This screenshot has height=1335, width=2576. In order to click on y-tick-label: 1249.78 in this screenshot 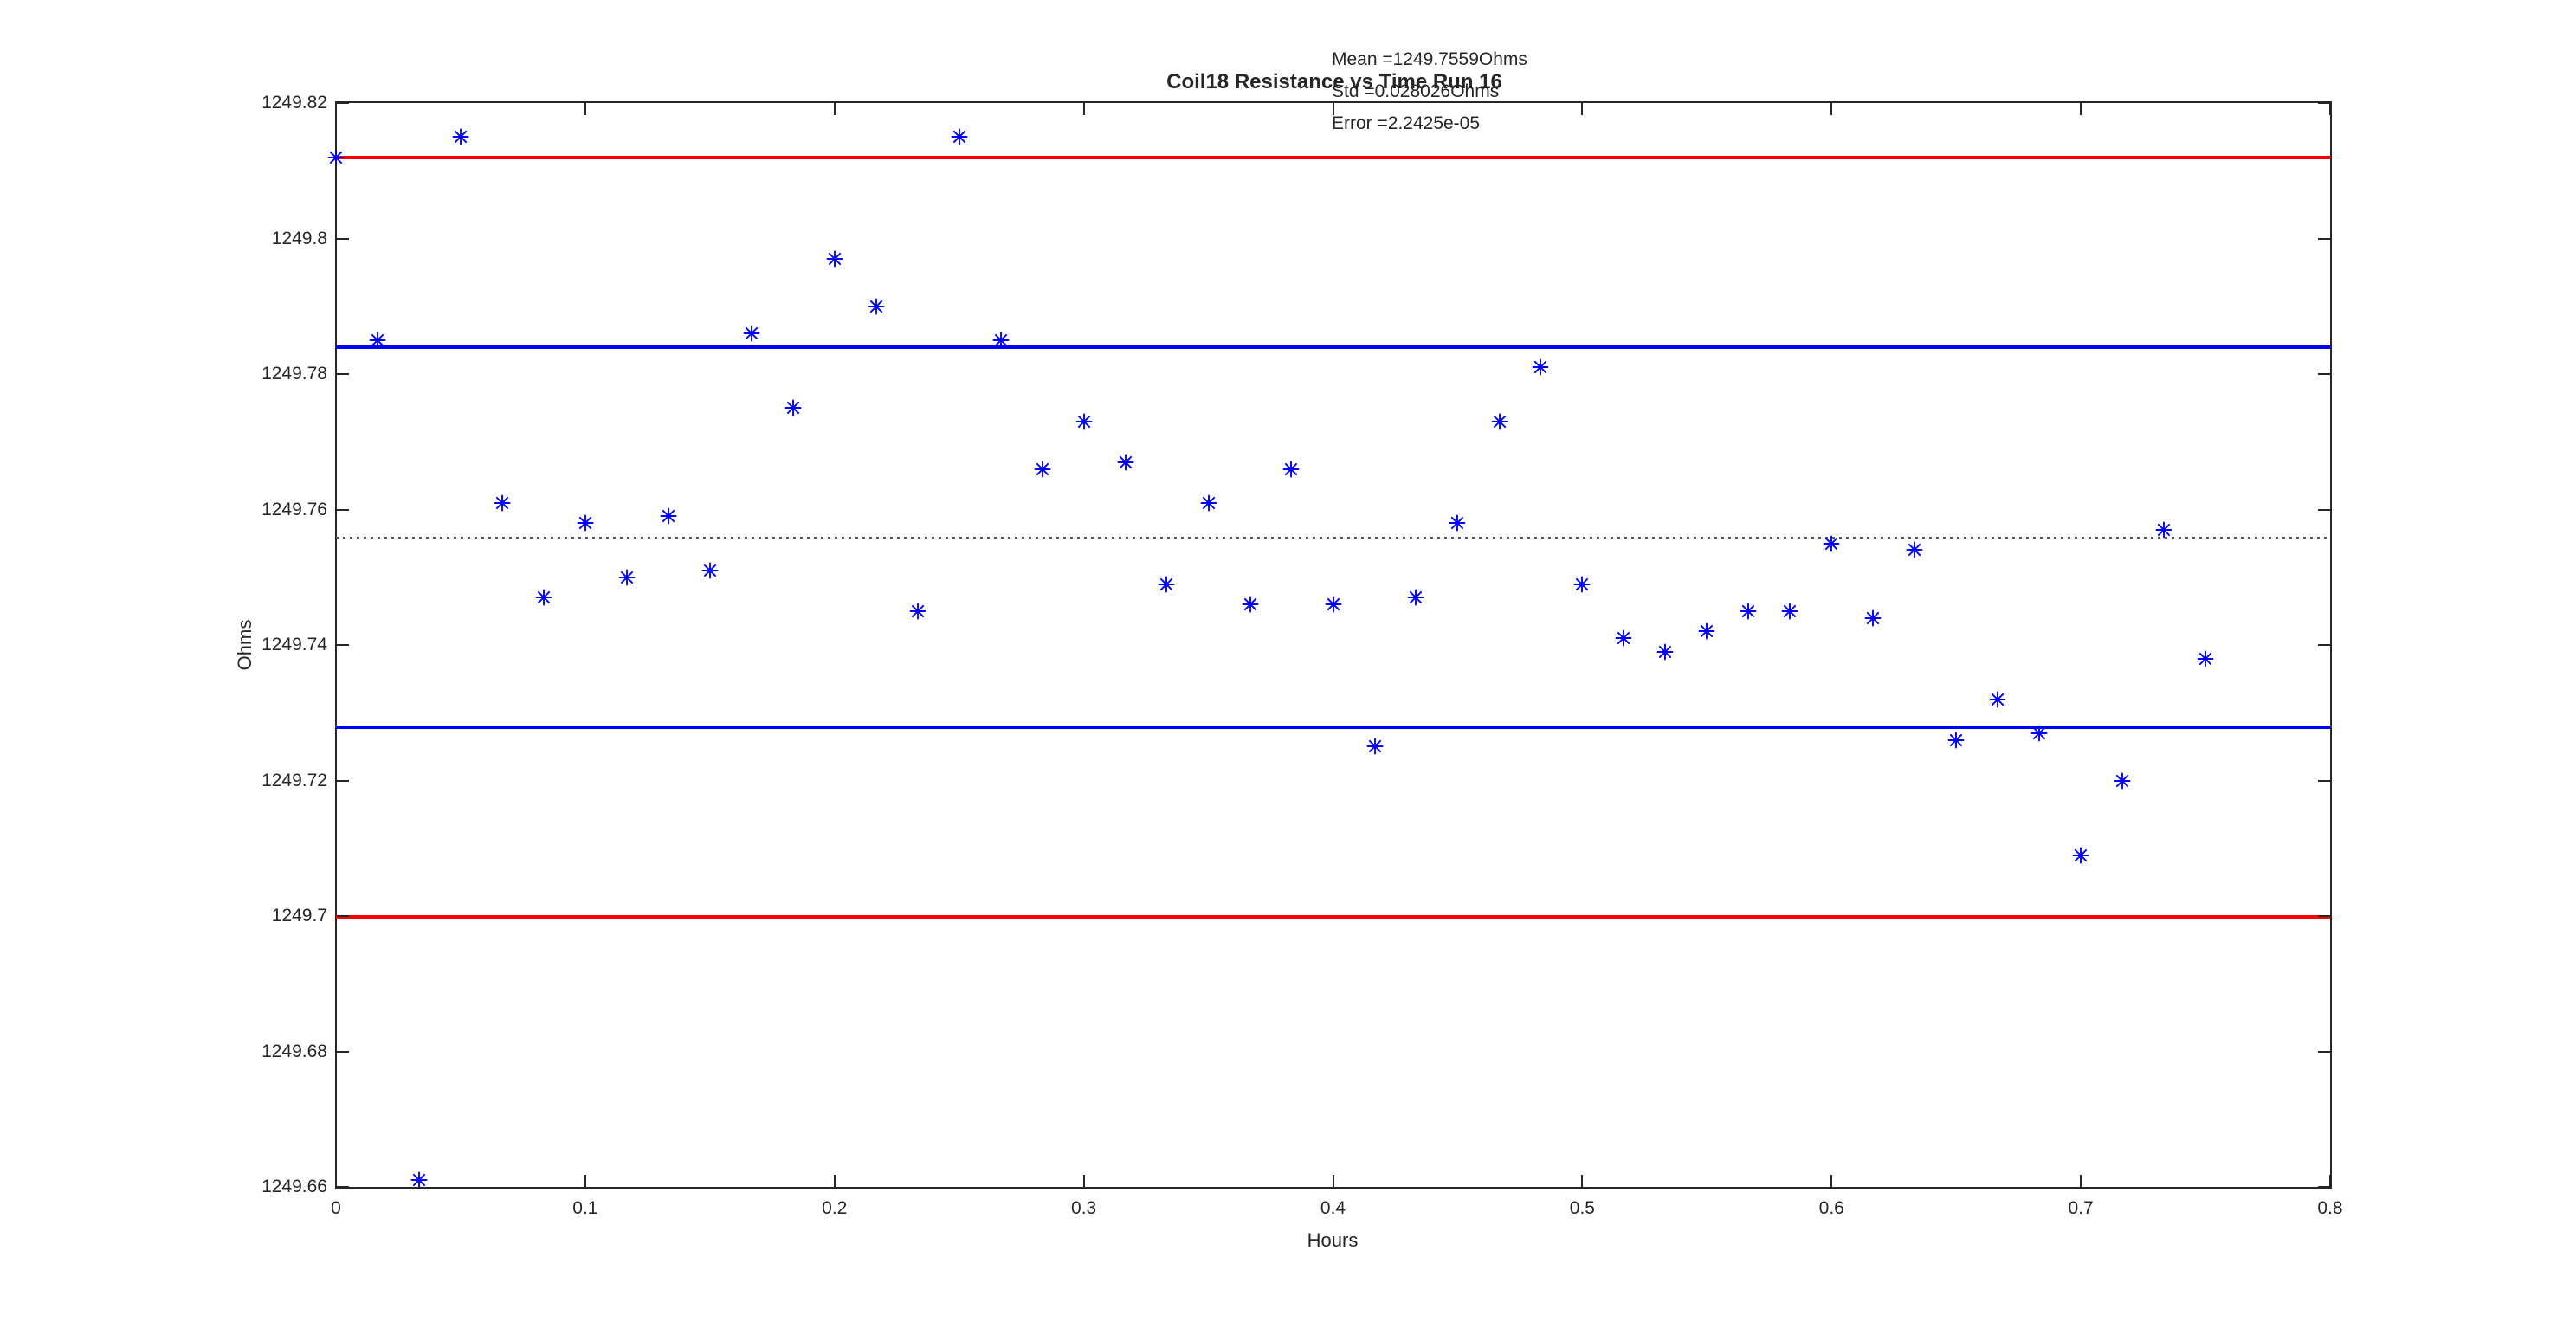, I will do `click(294, 374)`.